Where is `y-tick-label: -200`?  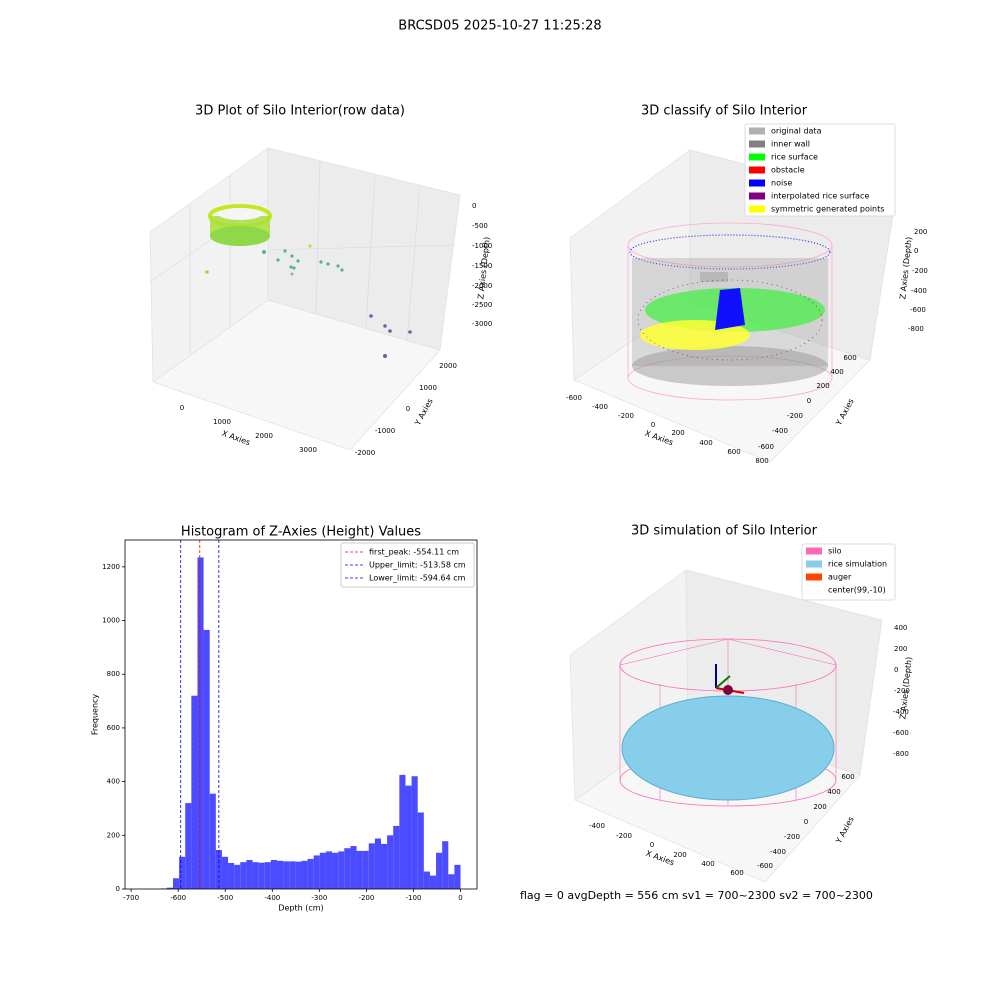
y-tick-label: -200 is located at coordinates (792, 837).